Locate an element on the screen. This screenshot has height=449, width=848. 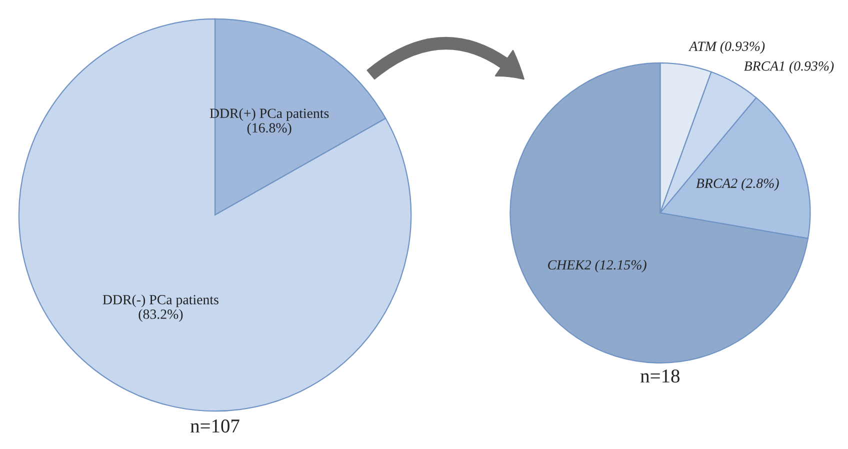
slice-label: BRCA2 (2.8%) is located at coordinates (737, 184).